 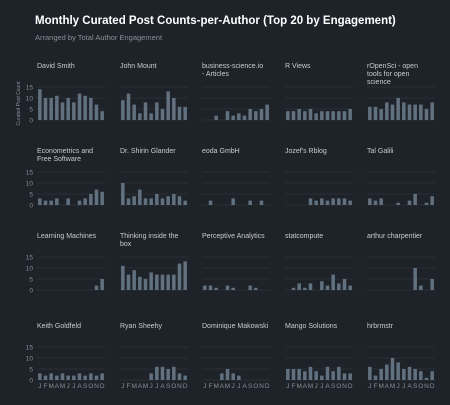 What do you see at coordinates (306, 151) in the screenshot?
I see `panel-title: Jozef's Rblog` at bounding box center [306, 151].